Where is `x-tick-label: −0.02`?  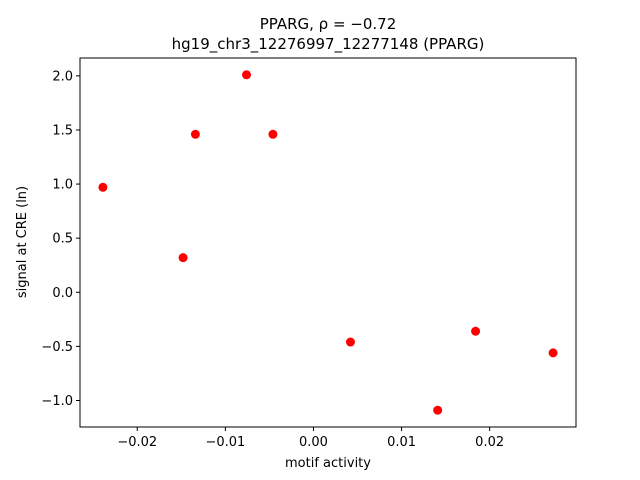 x-tick-label: −0.02 is located at coordinates (137, 442).